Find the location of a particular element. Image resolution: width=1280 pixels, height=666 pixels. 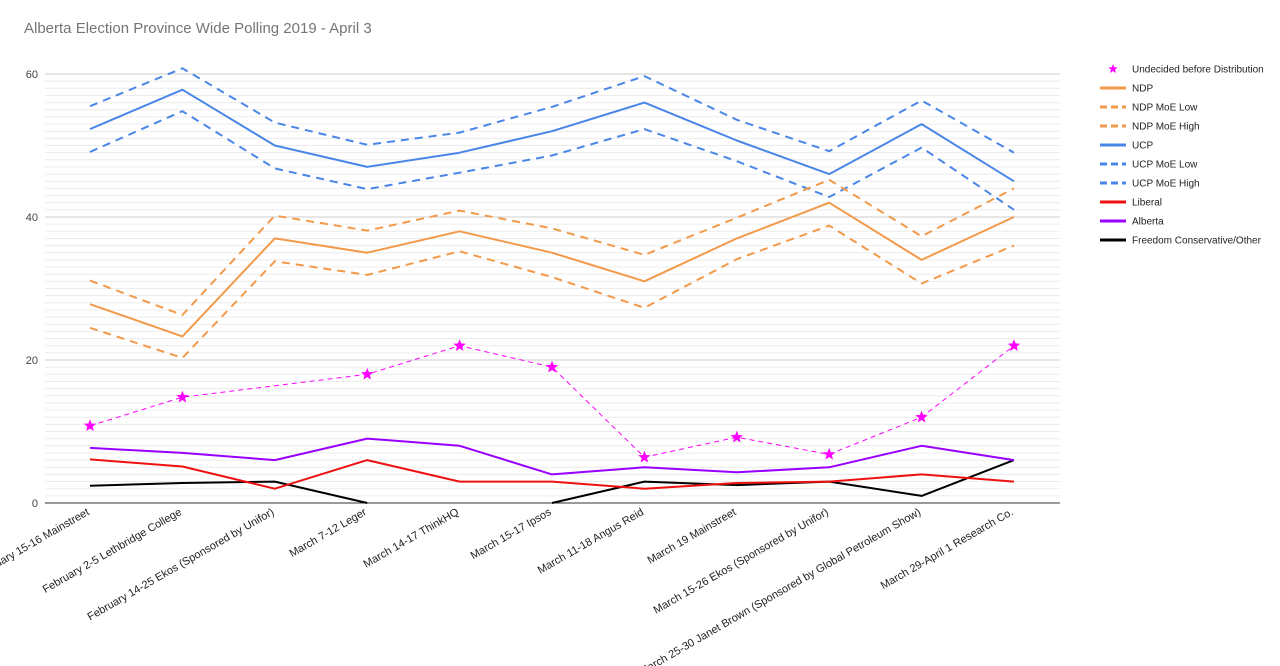

legend-item: Undecided before Distribution is located at coordinates (1186, 70).